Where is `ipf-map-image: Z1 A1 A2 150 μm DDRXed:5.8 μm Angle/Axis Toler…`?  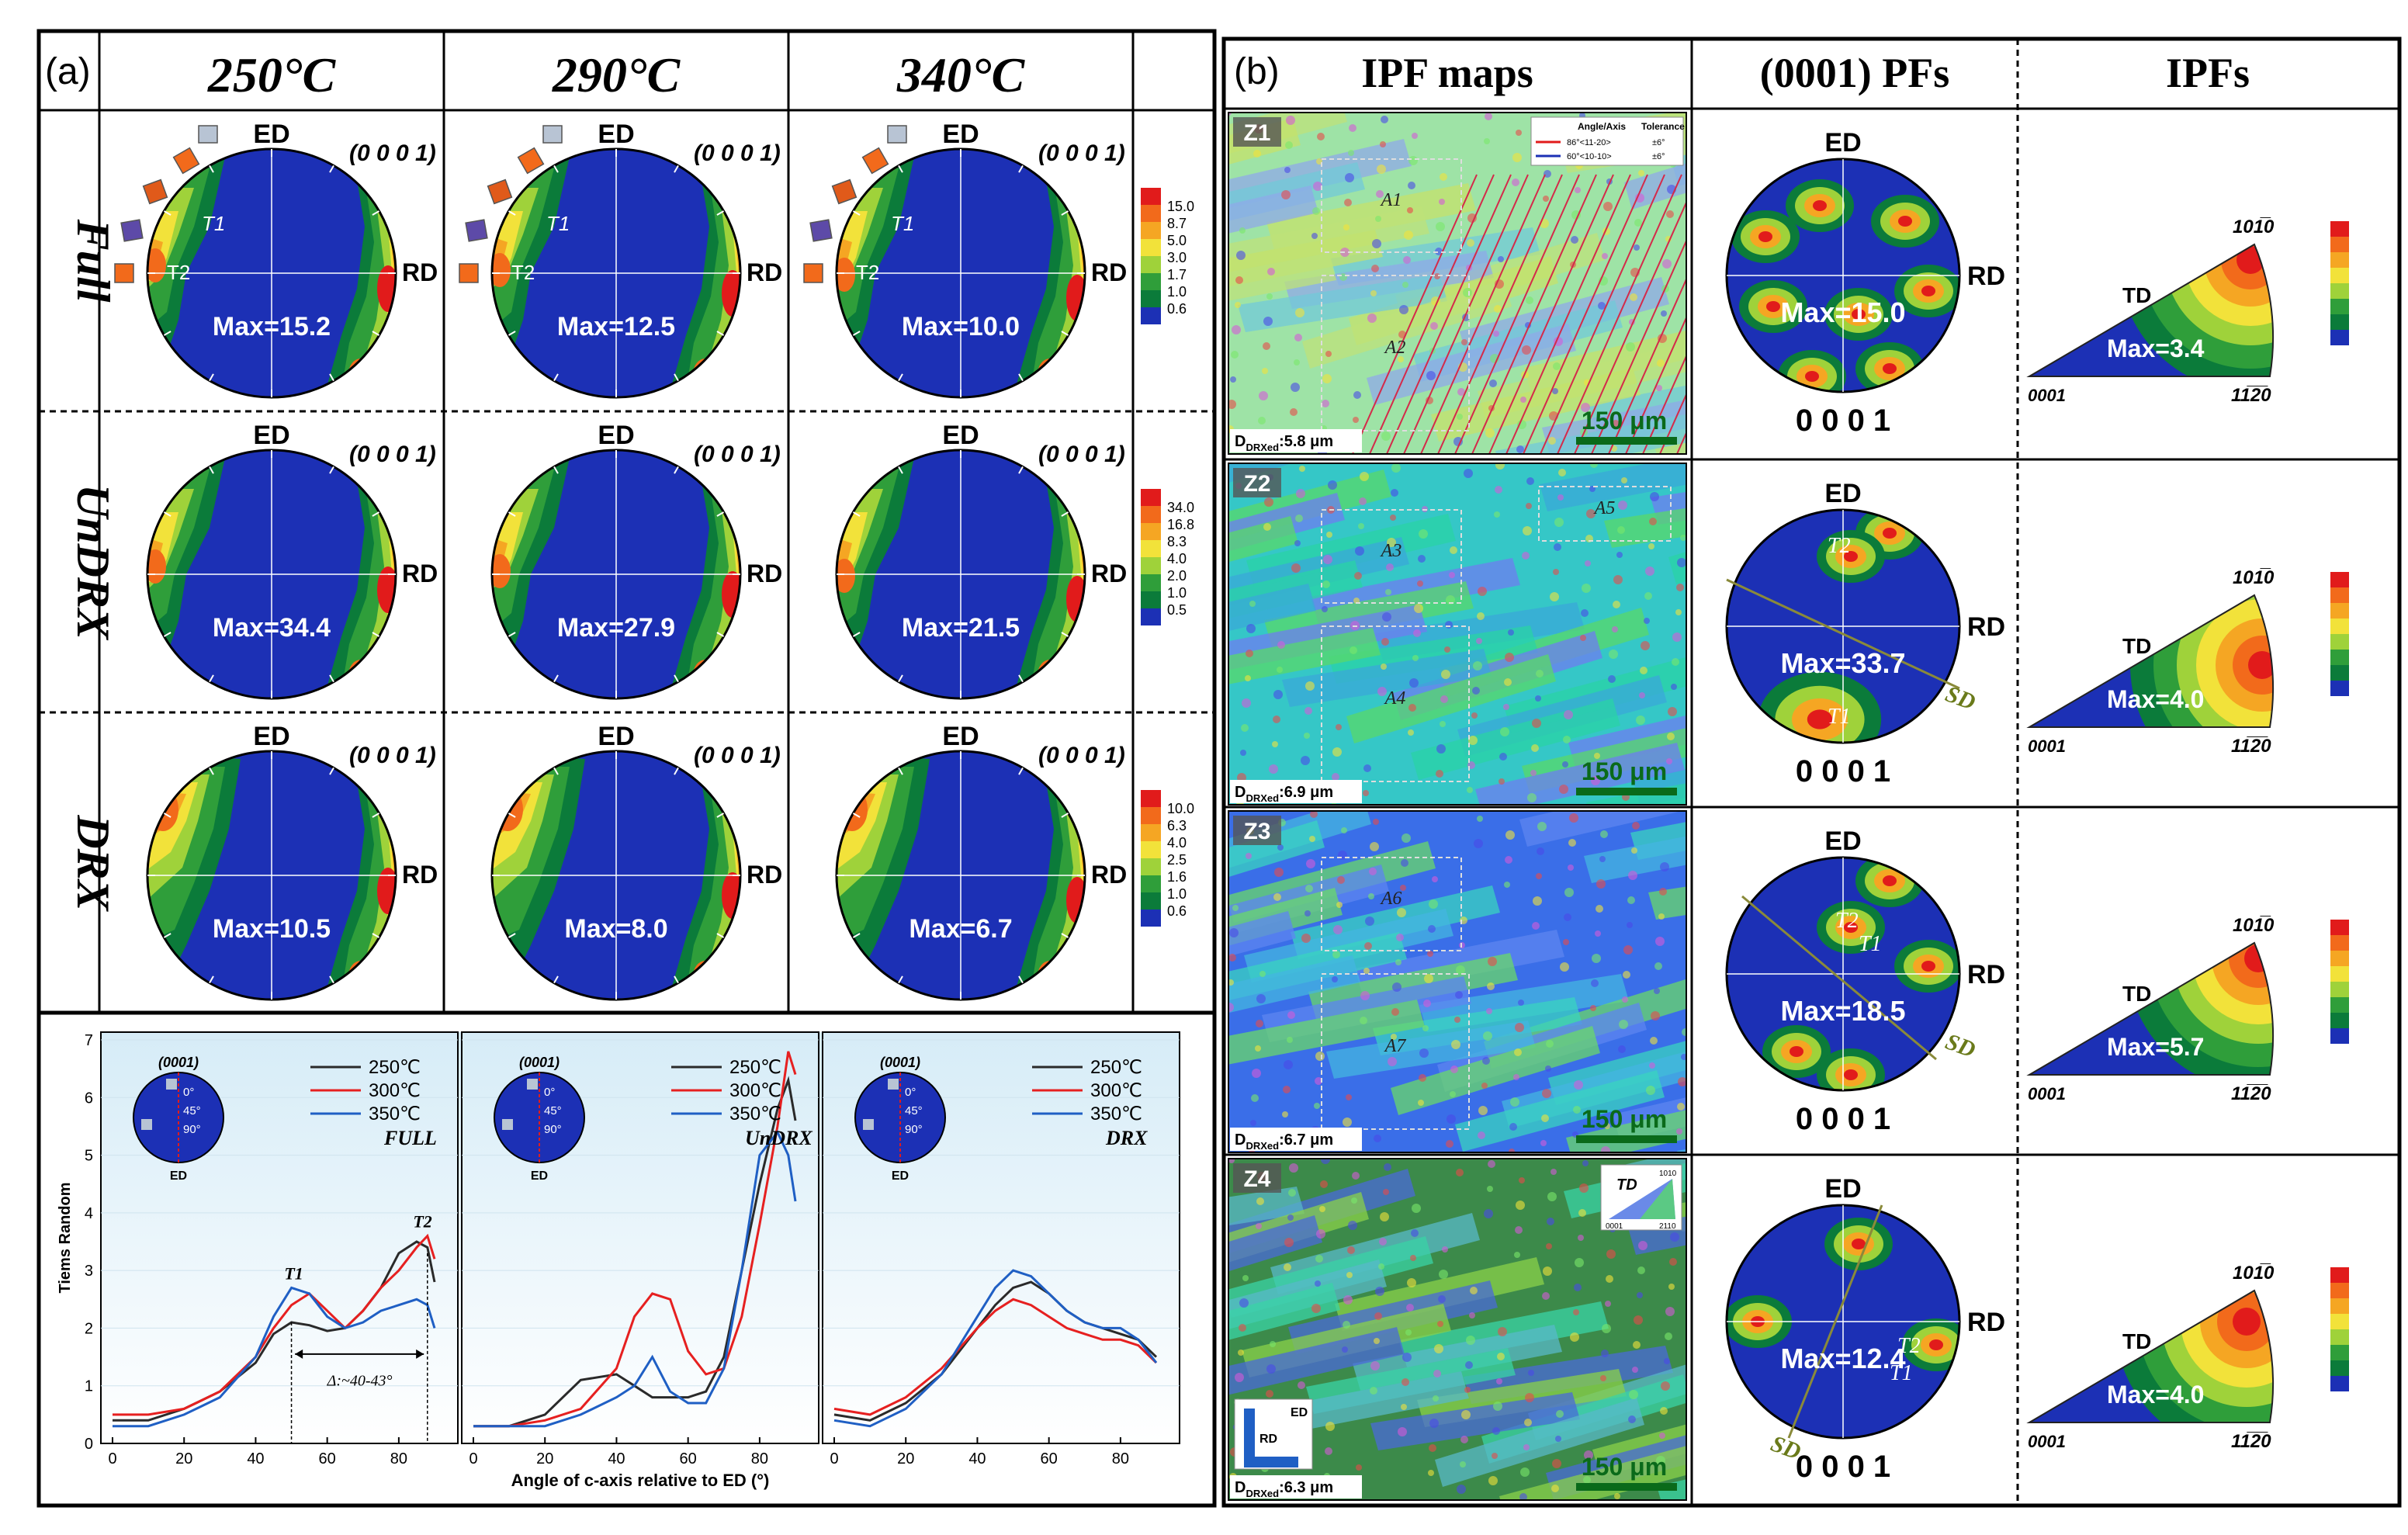 ipf-map-image: Z1 A1 A2 150 μm DDRXed:5.8 μm Angle/Axis Toler… is located at coordinates (1458, 284).